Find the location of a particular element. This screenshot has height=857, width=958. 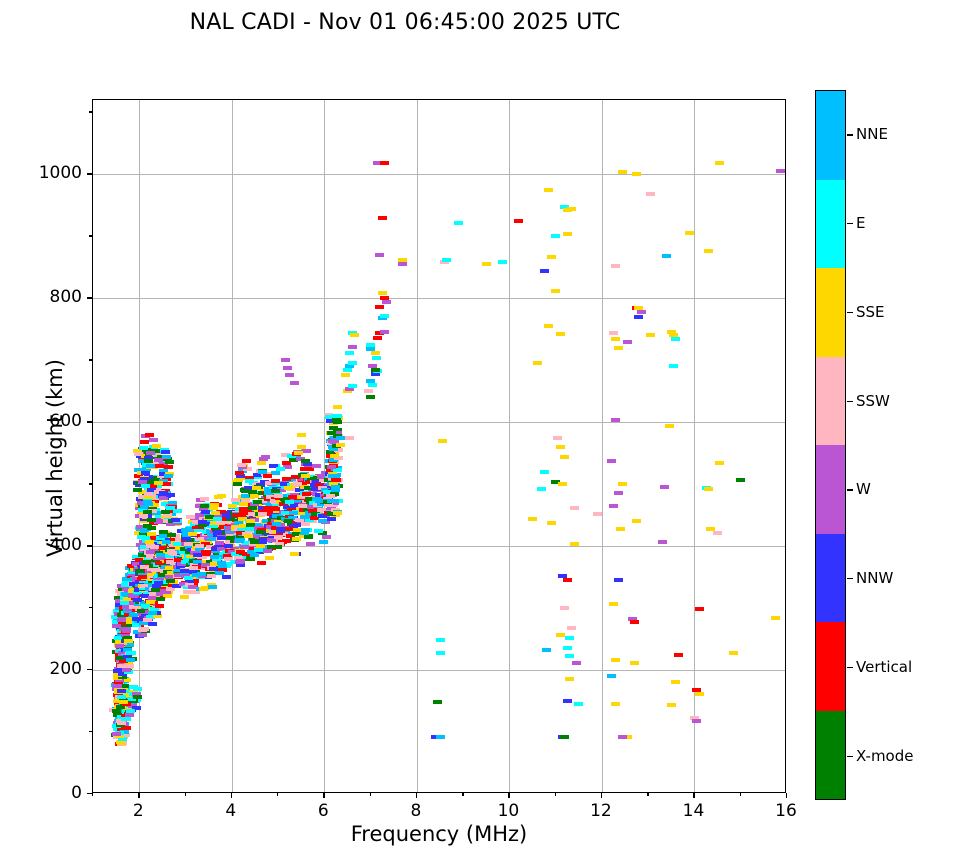

gridline-vertical is located at coordinates (325, 446).